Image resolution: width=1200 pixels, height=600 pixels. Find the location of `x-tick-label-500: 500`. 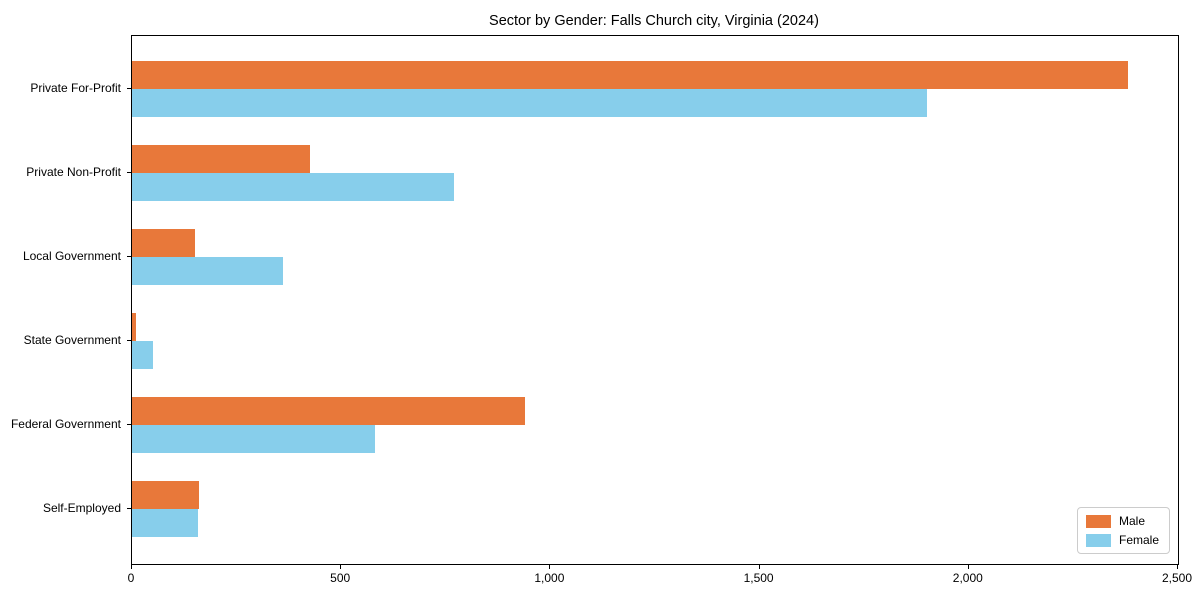

x-tick-label-500: 500 is located at coordinates (340, 578).